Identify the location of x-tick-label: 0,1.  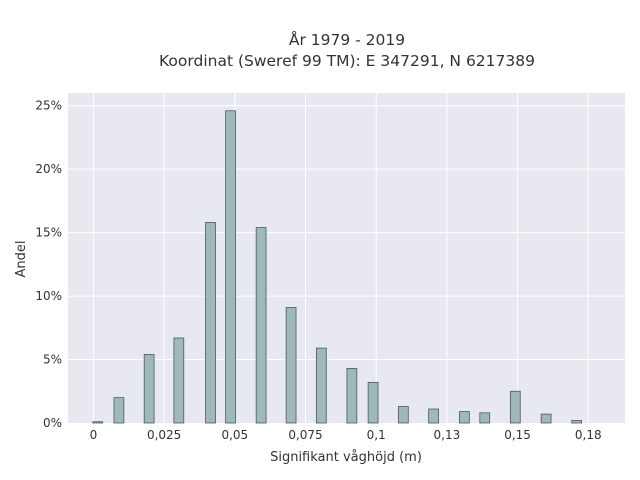
(376, 435).